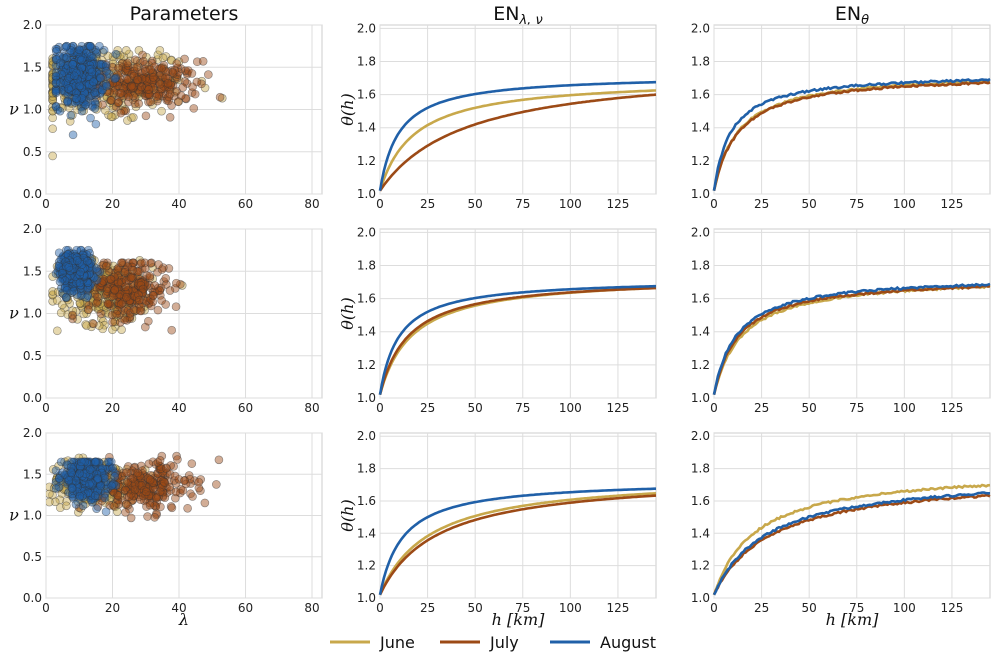  Describe the element at coordinates (32, 398) in the screenshot. I see `y-tick-label: 0.0` at that location.